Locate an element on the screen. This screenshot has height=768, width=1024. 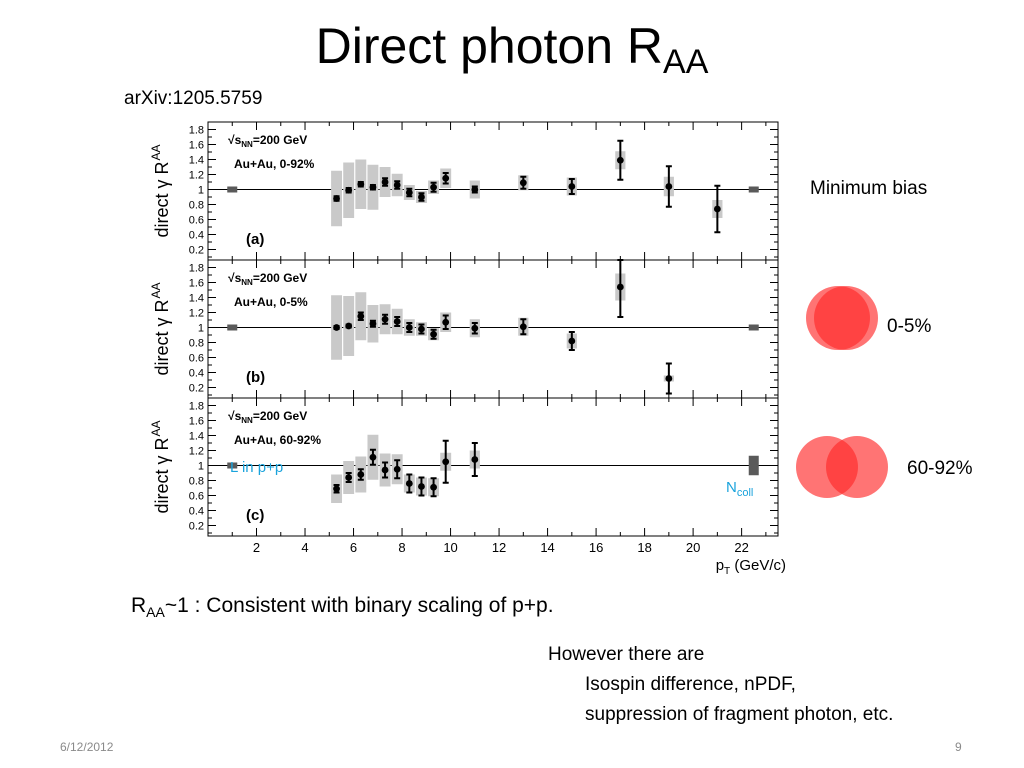
central-overlap-diagram is located at coordinates (842, 318).